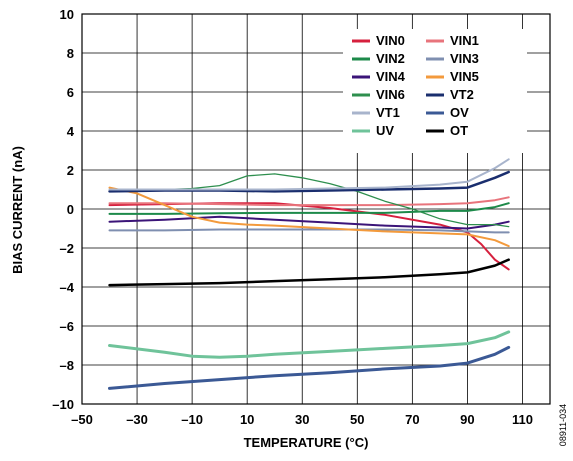 Image resolution: width=573 pixels, height=461 pixels. I want to click on x-tick-label: 50, so click(357, 419).